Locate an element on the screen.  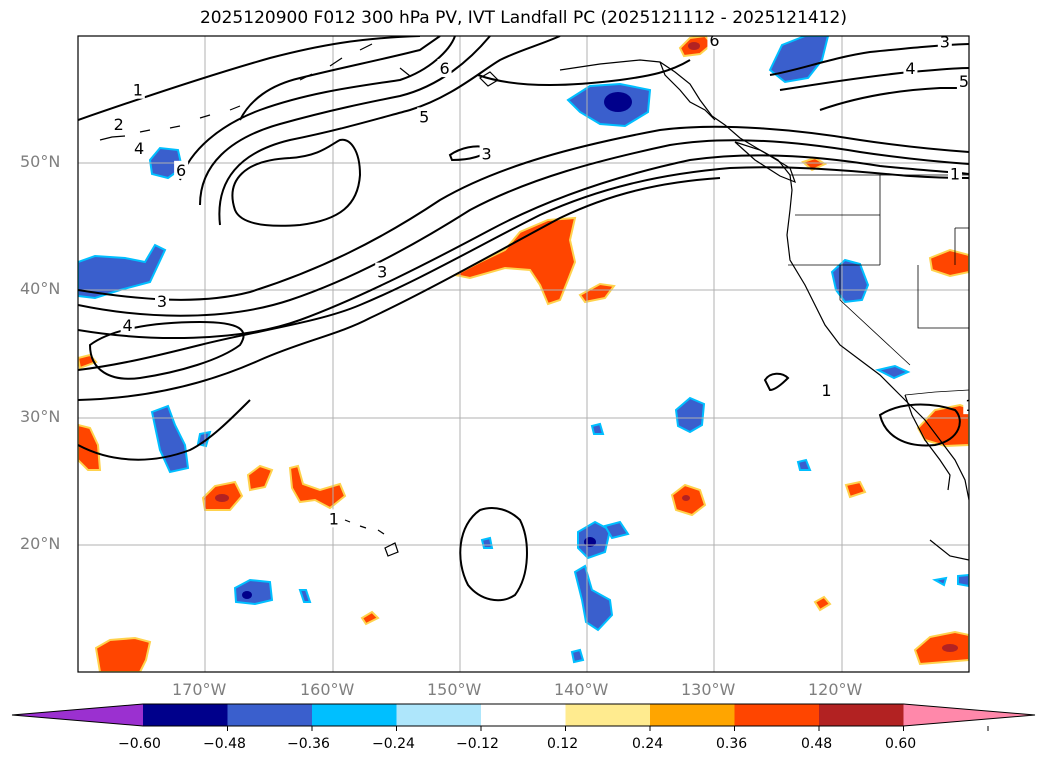
shade-positive-small1 is located at coordinates (597, 293).